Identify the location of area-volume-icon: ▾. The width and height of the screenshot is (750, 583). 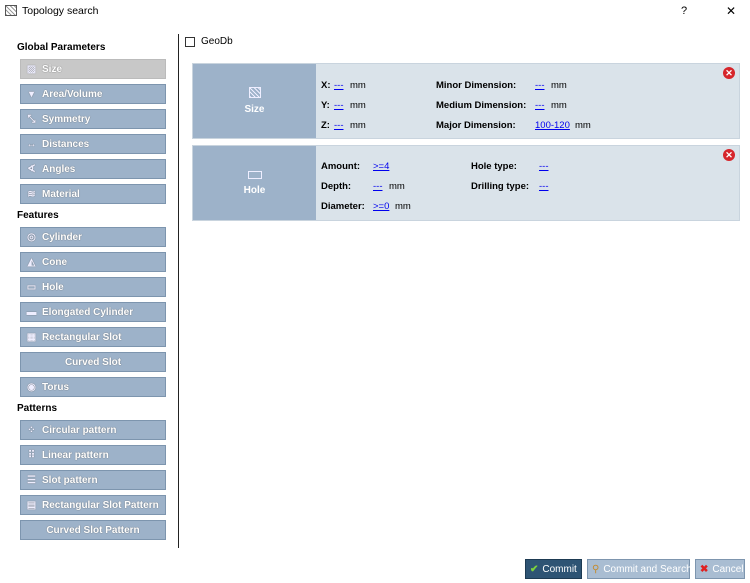
(31, 94).